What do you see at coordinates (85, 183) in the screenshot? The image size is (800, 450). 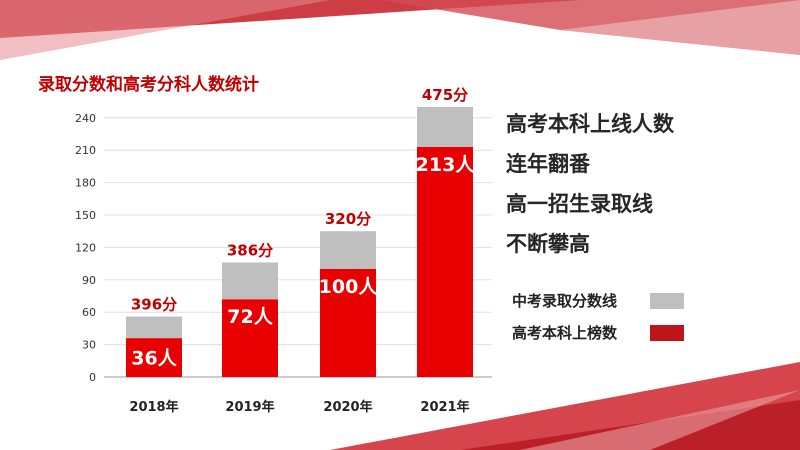 I see `y-tick-label: 180` at bounding box center [85, 183].